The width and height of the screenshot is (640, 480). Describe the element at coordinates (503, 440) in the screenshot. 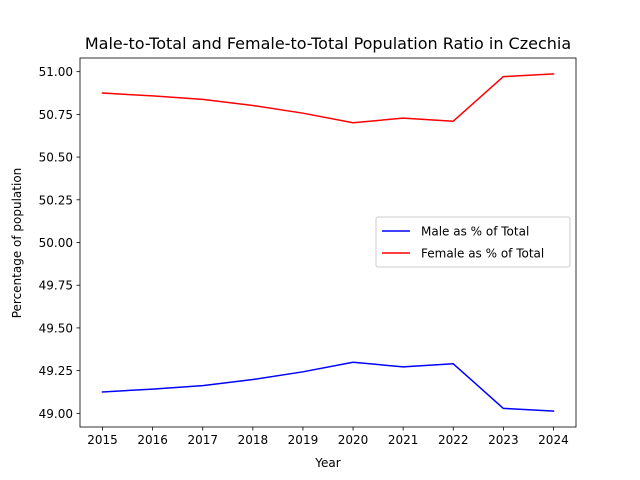

I see `x-tick-label: 2023` at that location.